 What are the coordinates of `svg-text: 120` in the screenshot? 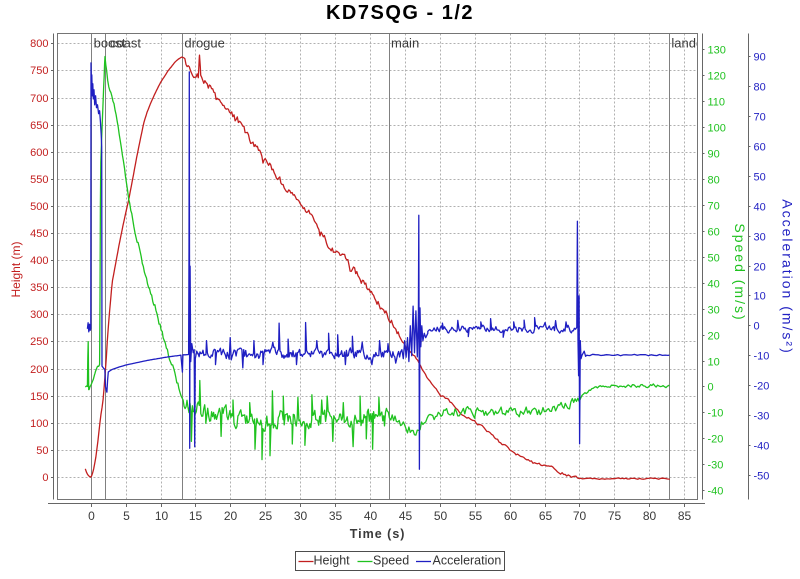 It's located at (717, 76).